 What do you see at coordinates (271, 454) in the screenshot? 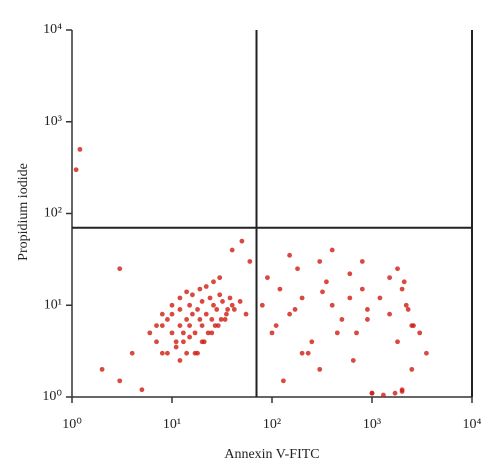
I see `x-axis-label: Annexin V-FITC` at bounding box center [271, 454].